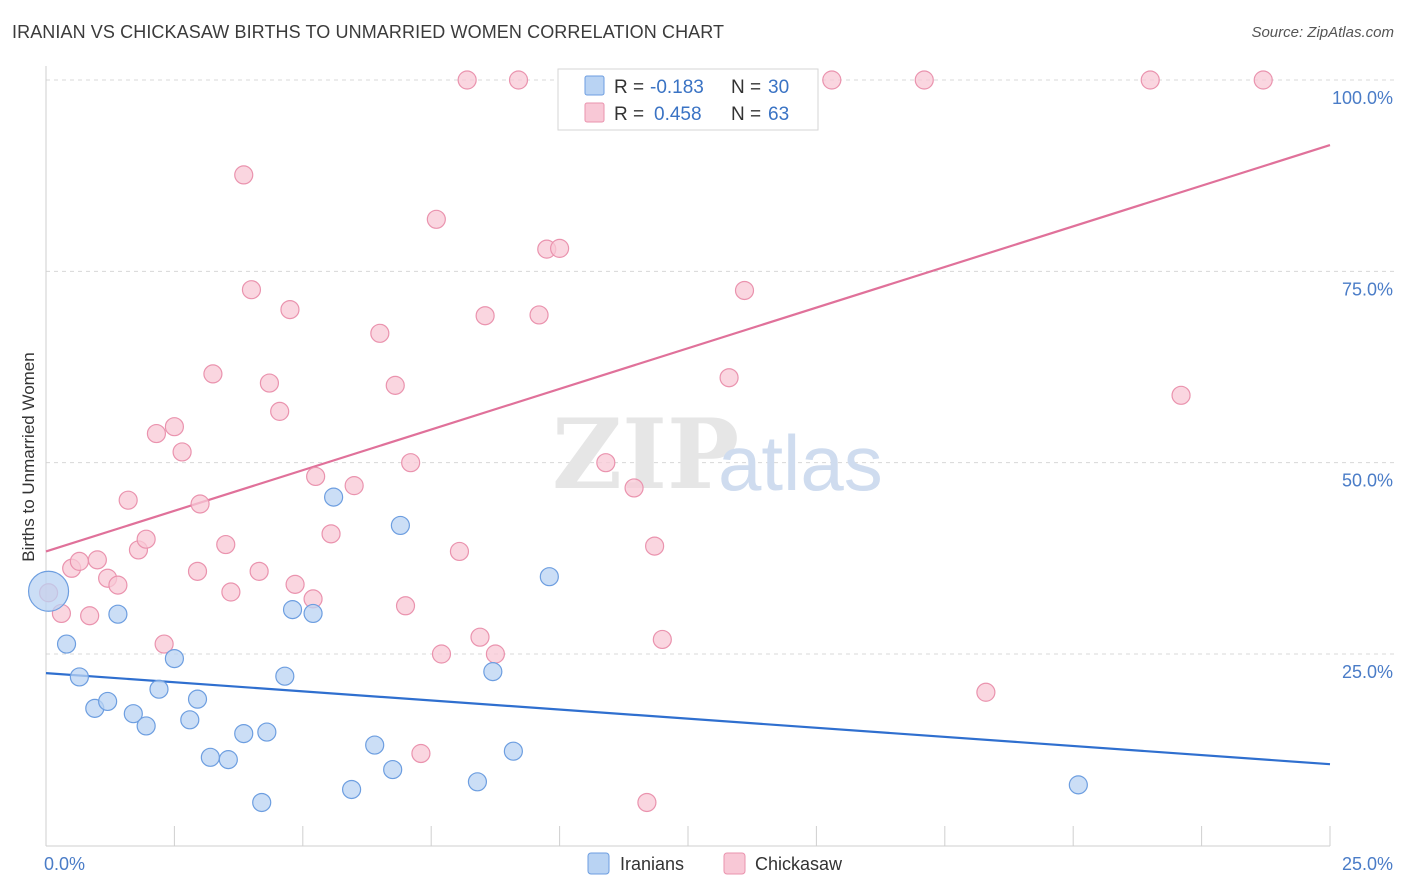 This screenshot has height=892, width=1406. Describe the element at coordinates (652, 864) in the screenshot. I see `bottom-legend-label-iranians: Iranians` at that location.